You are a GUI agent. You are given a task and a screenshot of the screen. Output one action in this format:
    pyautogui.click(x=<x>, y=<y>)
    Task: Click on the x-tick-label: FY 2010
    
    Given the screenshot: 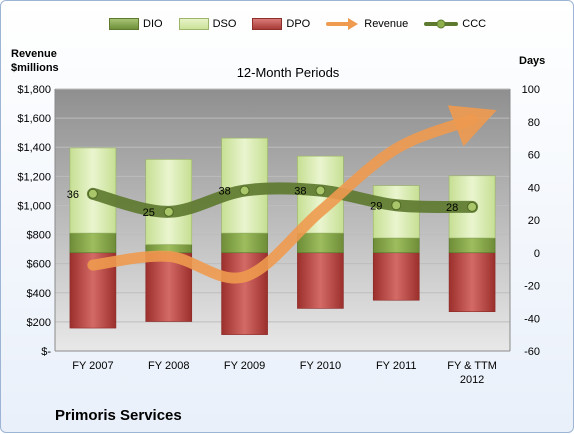 What is the action you would take?
    pyautogui.click(x=320, y=366)
    